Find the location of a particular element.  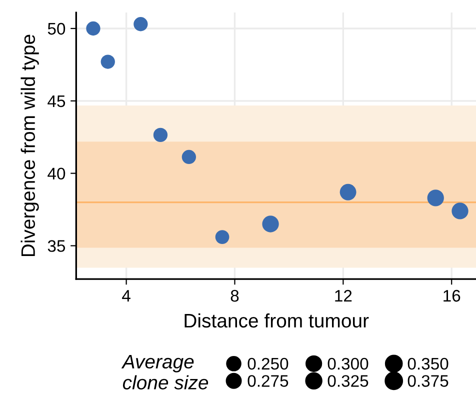

y-tick-label: 35 is located at coordinates (57, 246).